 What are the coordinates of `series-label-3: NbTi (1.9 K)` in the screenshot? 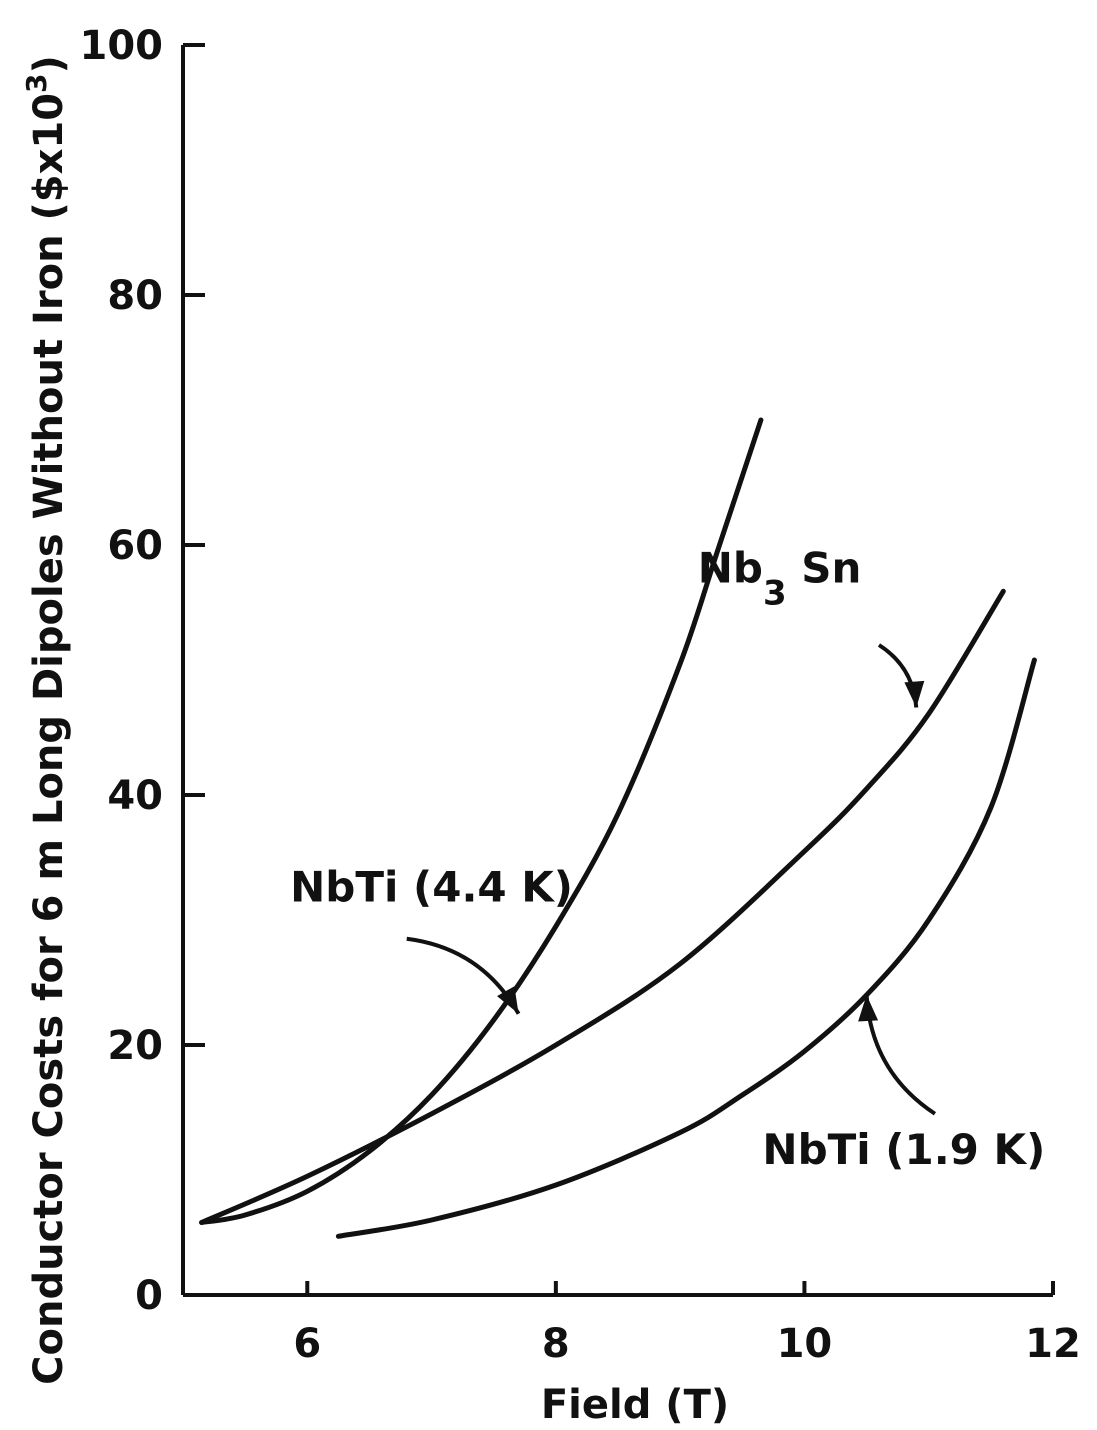 It's located at (903, 1149).